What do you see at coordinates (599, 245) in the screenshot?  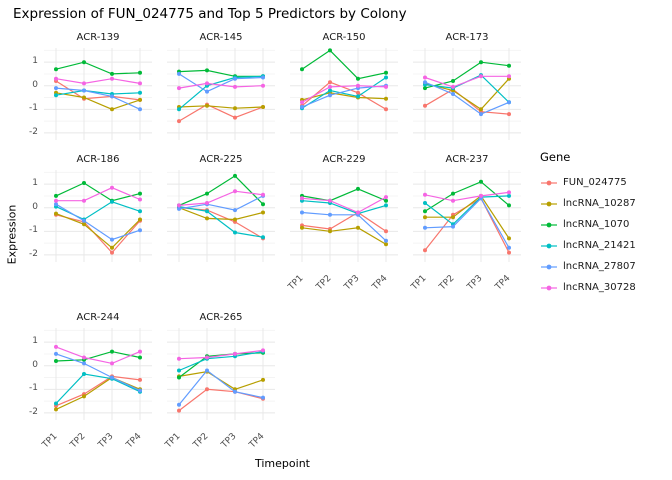 I see `legend-label: lncRNA_21421` at bounding box center [599, 245].